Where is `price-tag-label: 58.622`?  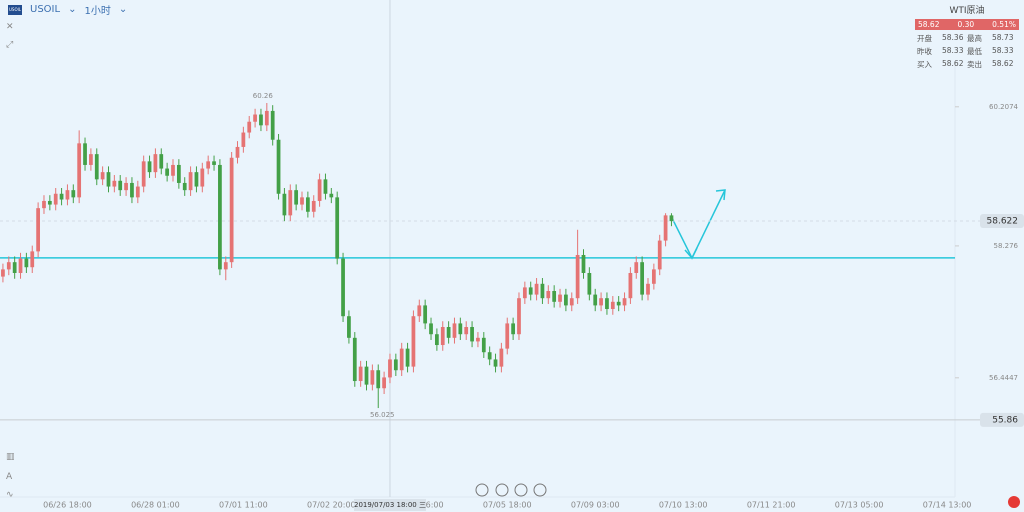 price-tag-label: 58.622 is located at coordinates (1003, 221).